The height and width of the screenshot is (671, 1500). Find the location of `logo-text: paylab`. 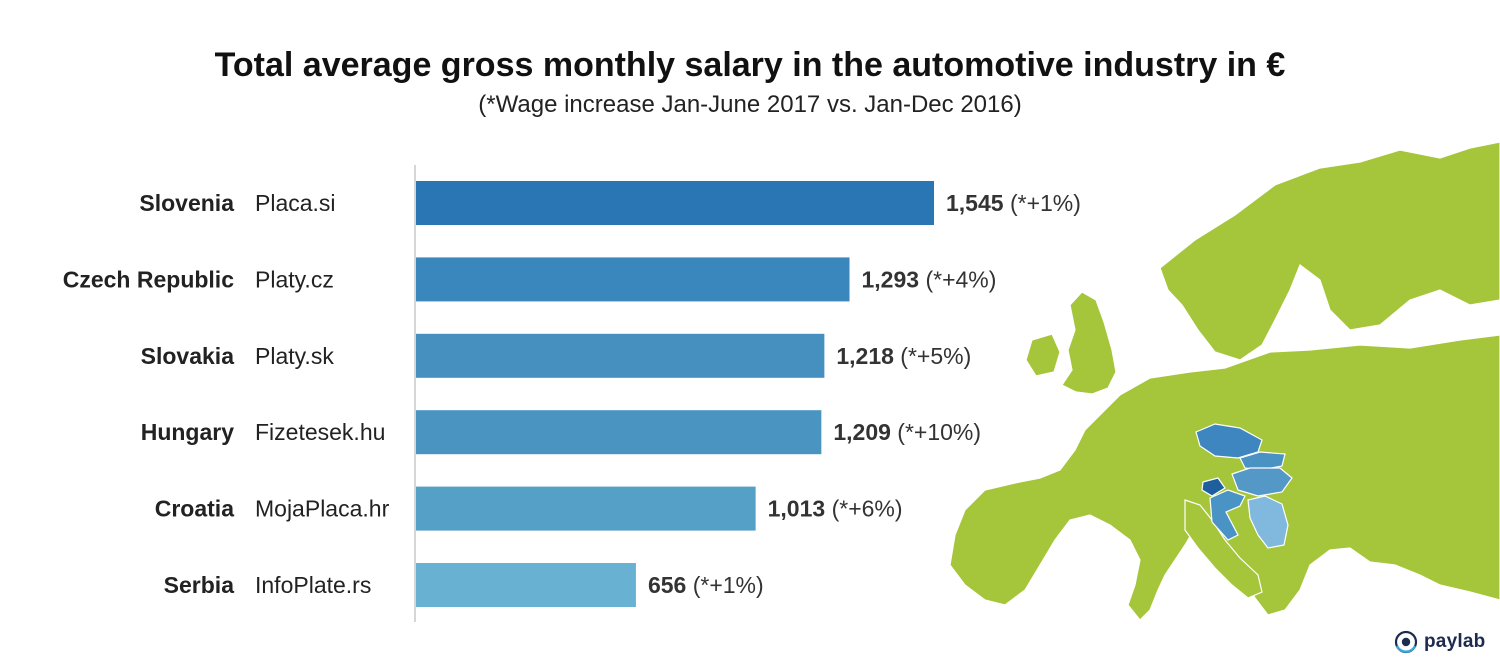

logo-text: paylab is located at coordinates (1455, 641).